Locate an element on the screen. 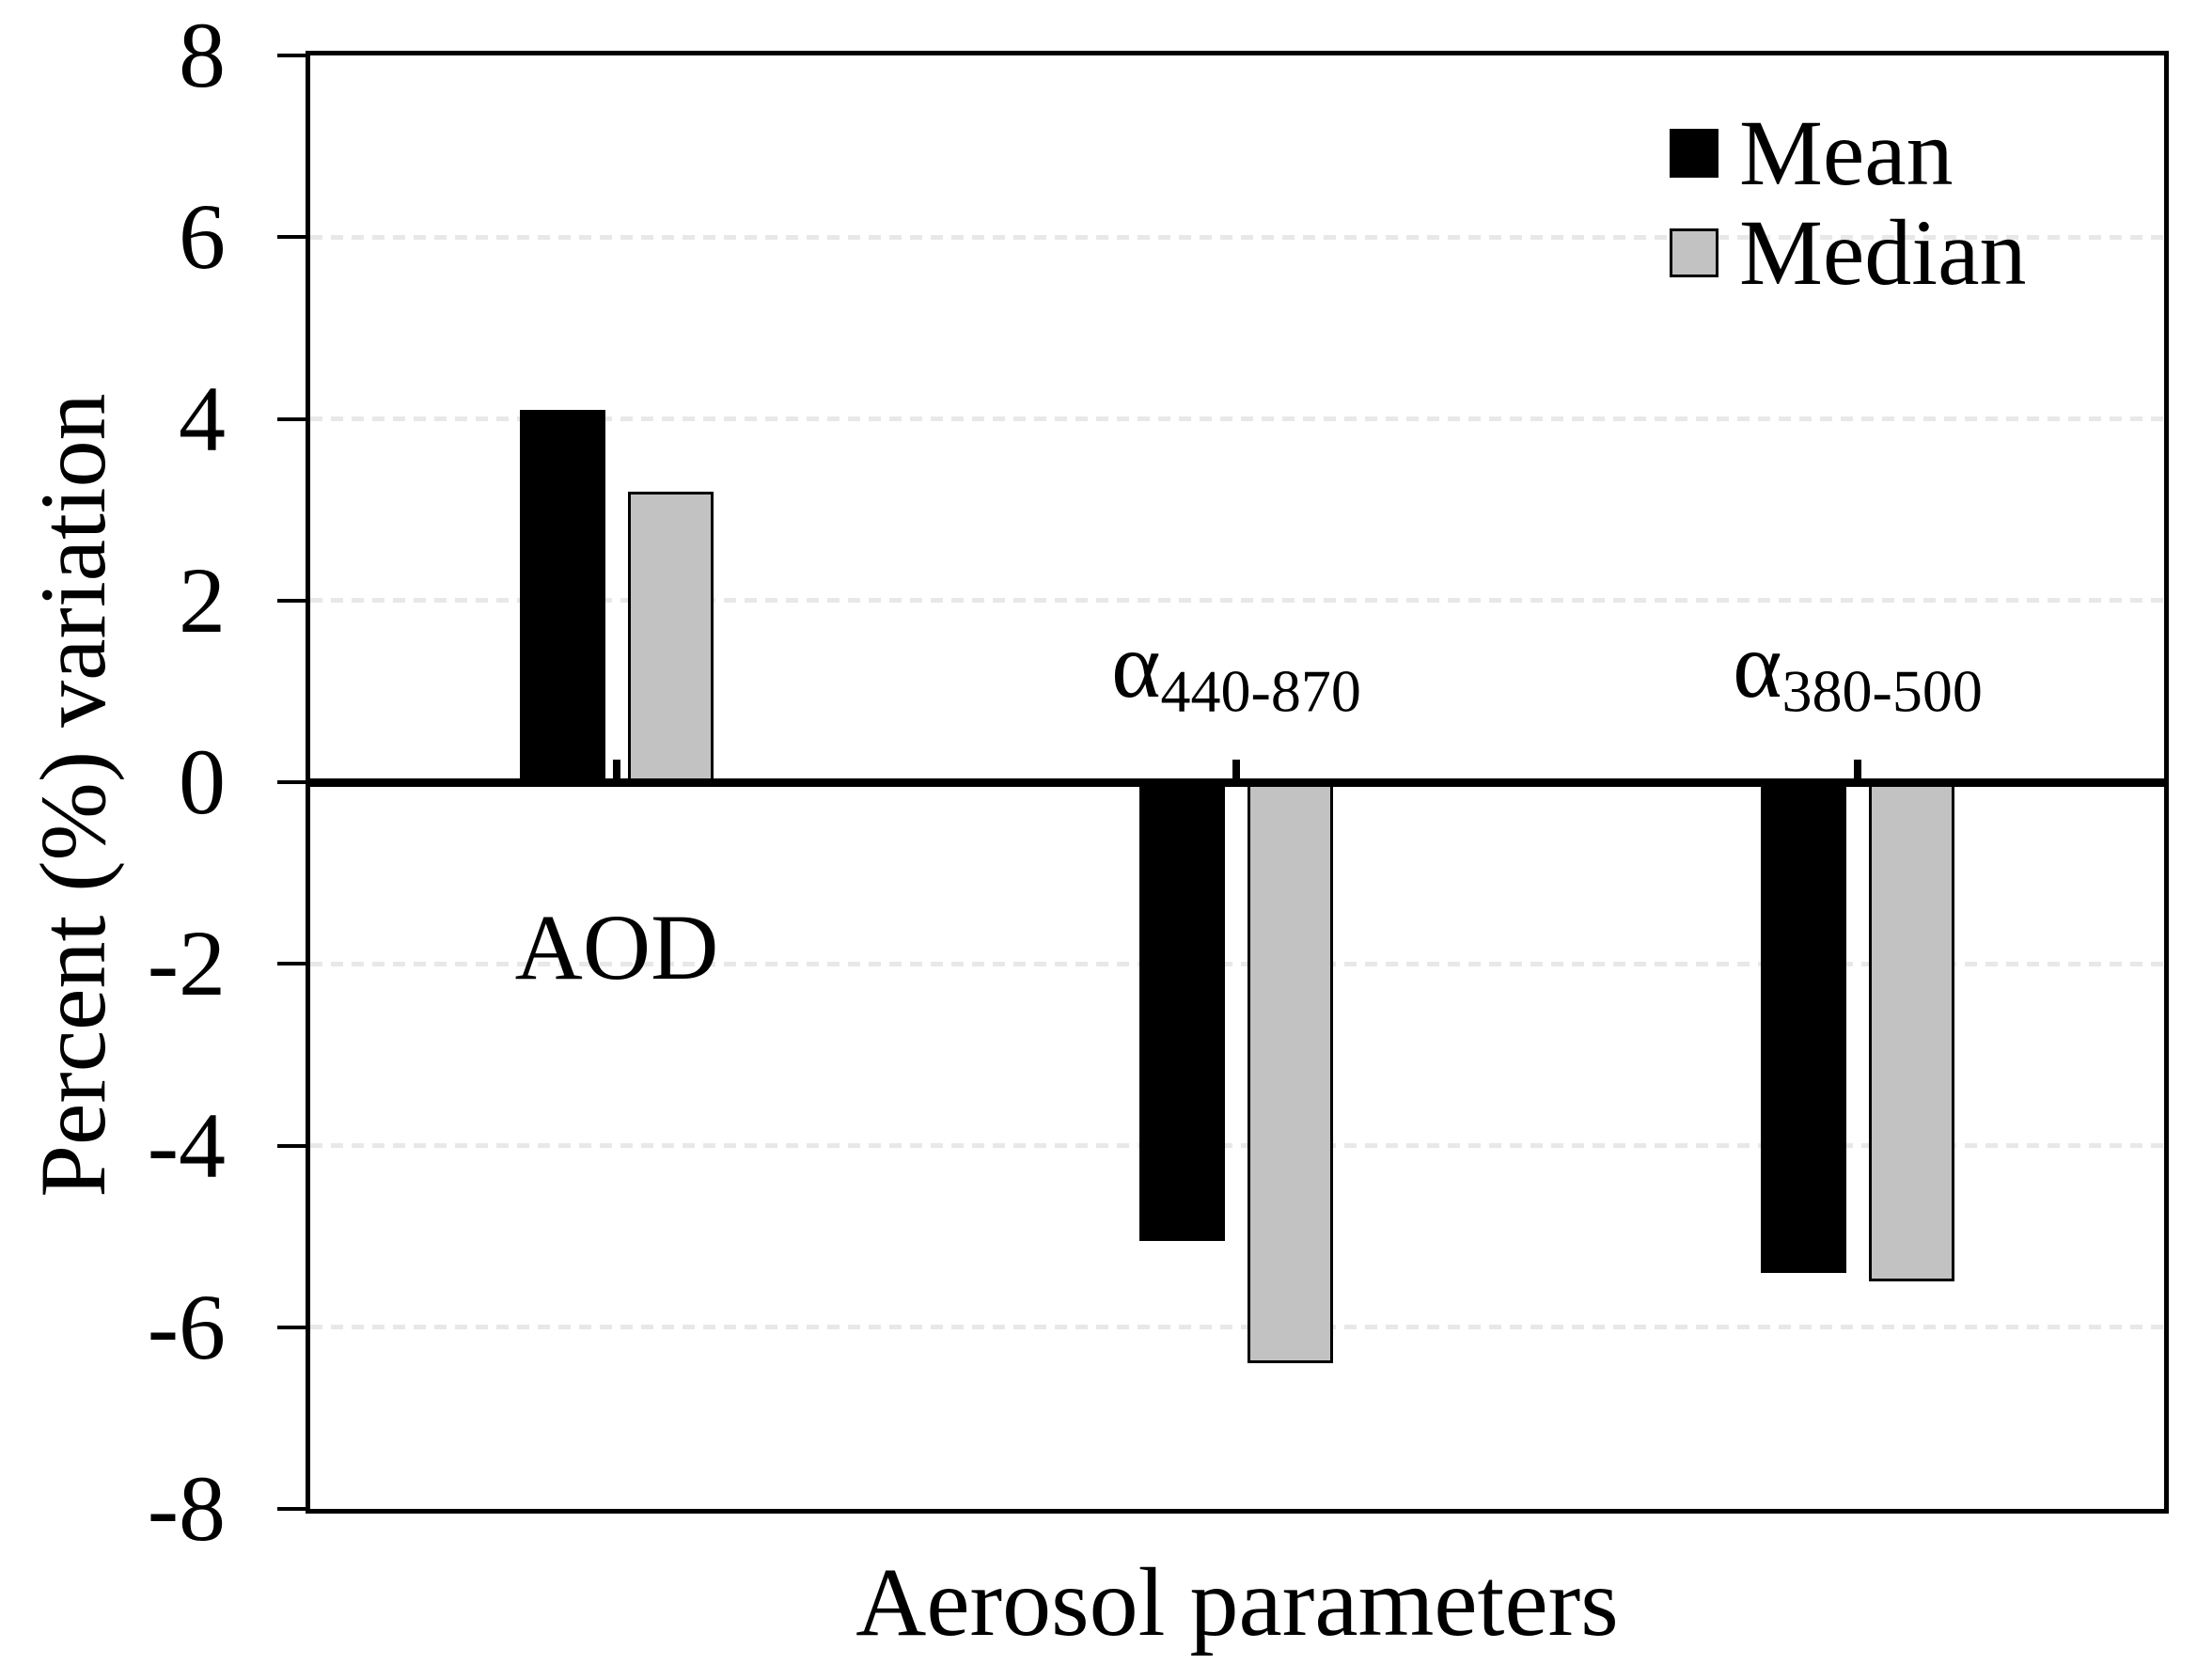  category-label-subscript: 440-870 is located at coordinates (1260, 691).